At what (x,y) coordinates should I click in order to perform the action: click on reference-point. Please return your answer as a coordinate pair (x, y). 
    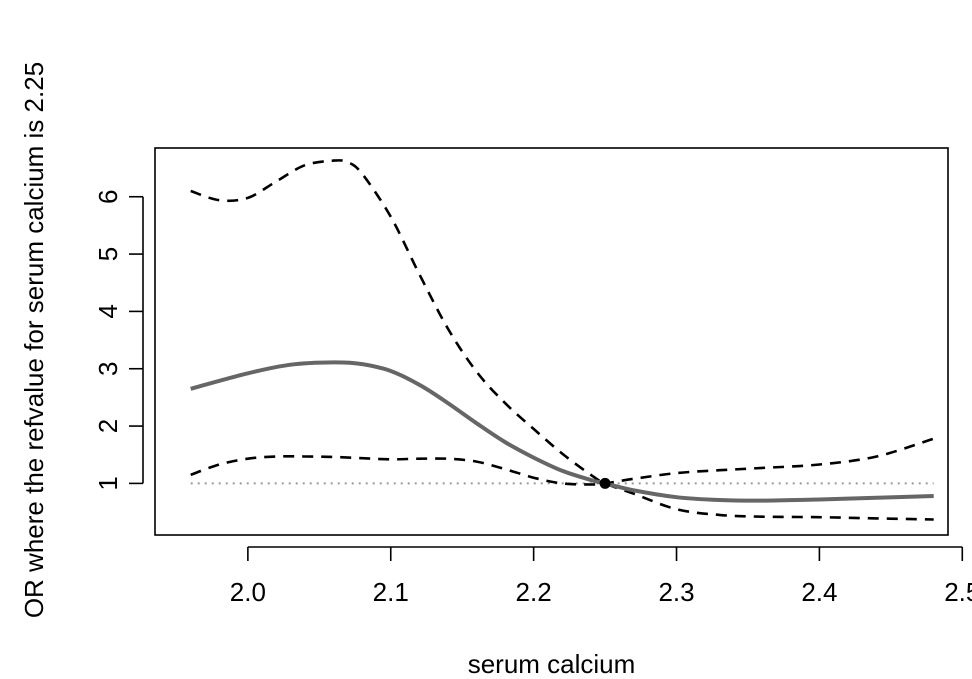
    Looking at the image, I should click on (605, 483).